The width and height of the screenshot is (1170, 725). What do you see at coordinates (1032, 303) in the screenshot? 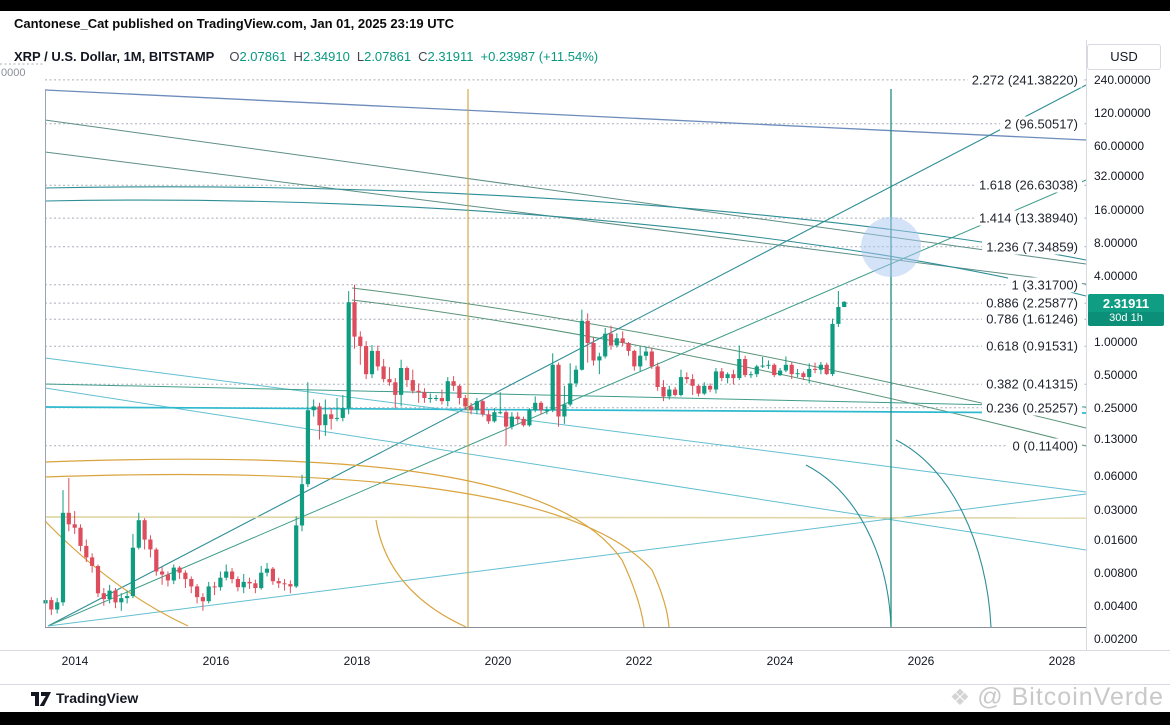
I see `fib-level-label: 0.886 (2.25877)` at bounding box center [1032, 303].